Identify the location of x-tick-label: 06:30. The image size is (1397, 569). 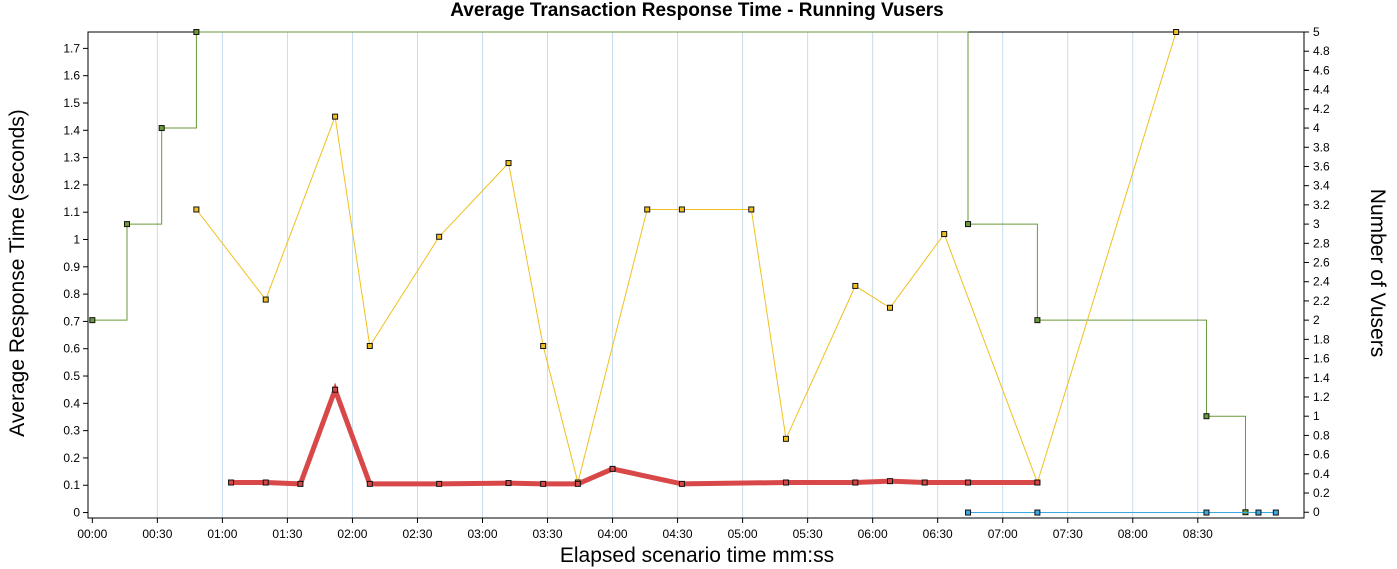
(938, 534).